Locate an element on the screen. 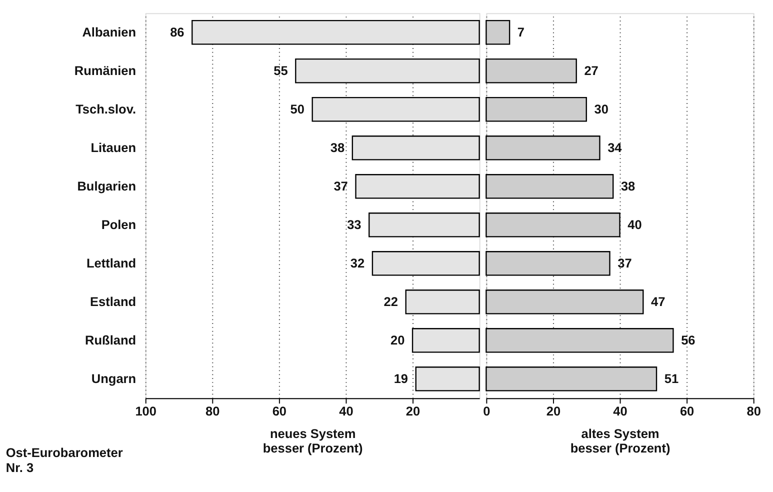  y-tick-label: Rußland is located at coordinates (110, 340).